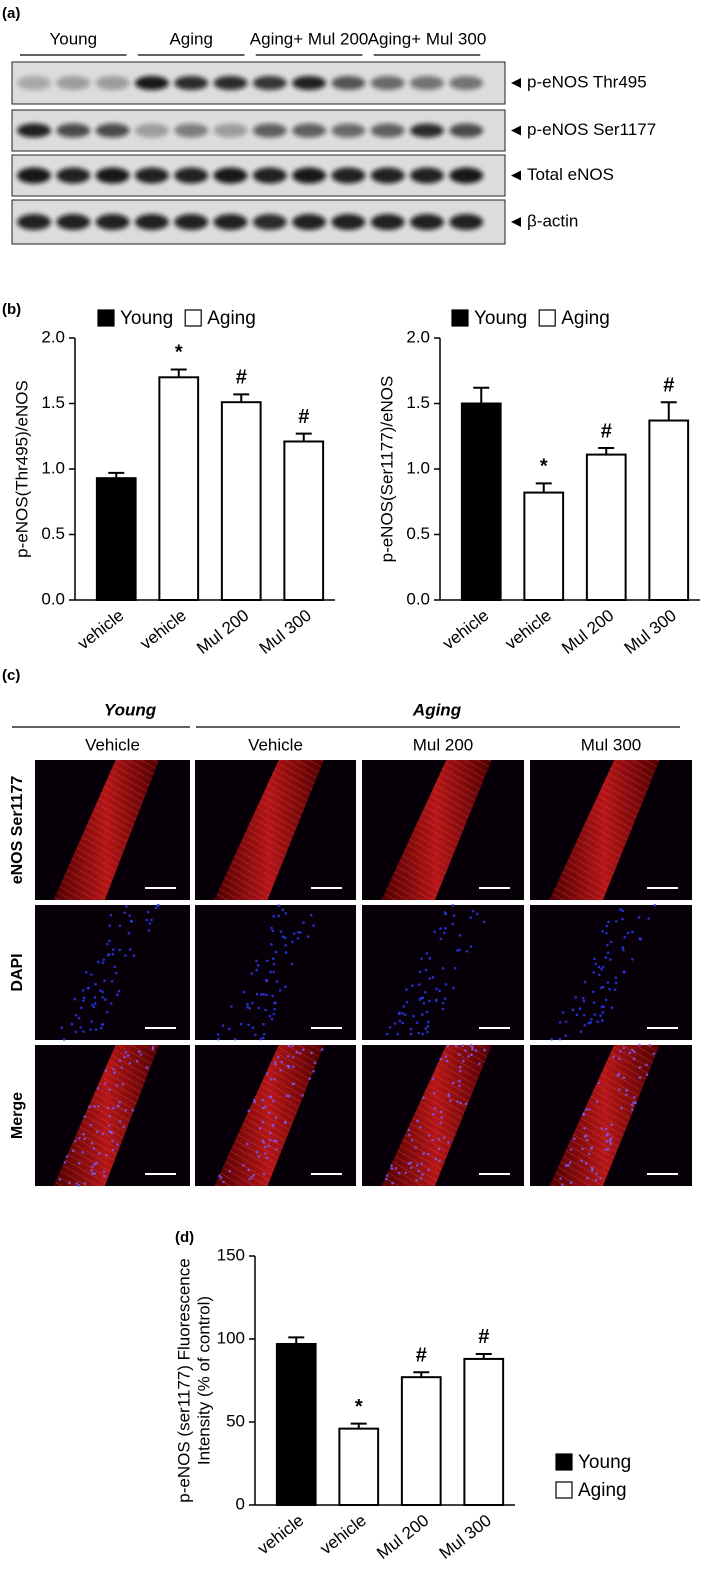 This screenshot has width=709, height=1576. Describe the element at coordinates (606, 431) in the screenshot. I see `significance-marker: #` at that location.